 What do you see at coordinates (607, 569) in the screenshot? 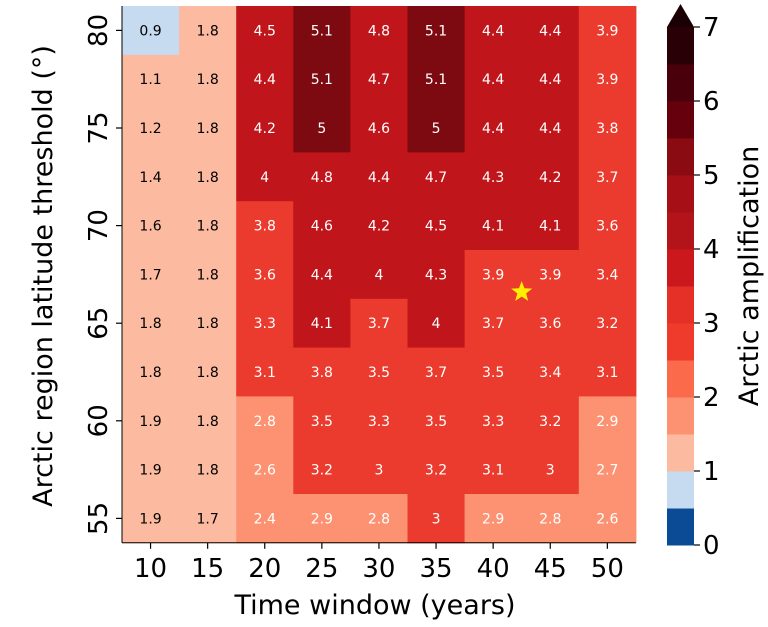
I see `x-tick-label: 50` at bounding box center [607, 569].